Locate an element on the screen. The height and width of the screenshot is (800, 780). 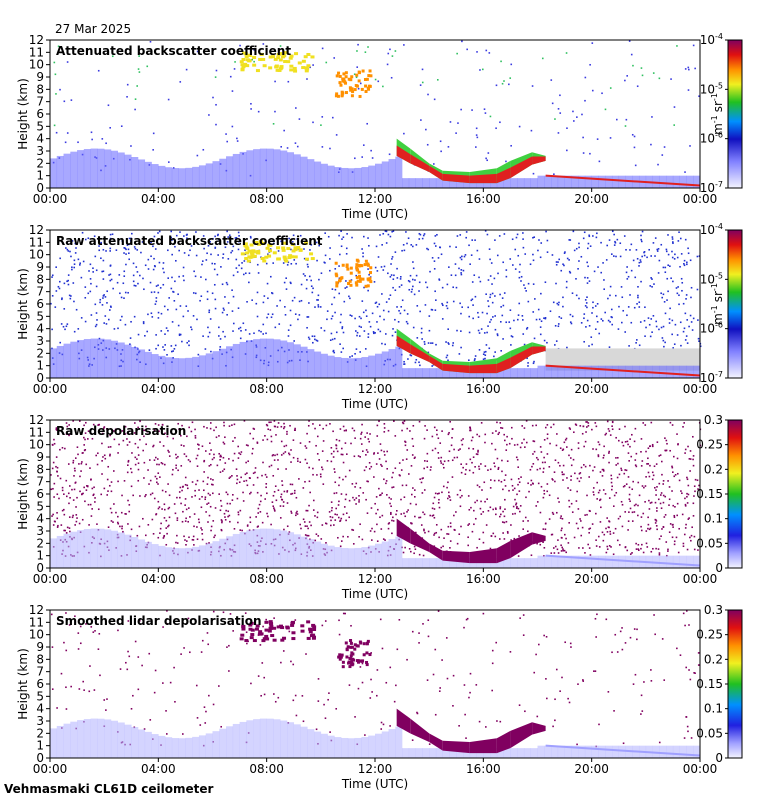
x-axis-label: Time (UTC) is located at coordinates (374, 784).